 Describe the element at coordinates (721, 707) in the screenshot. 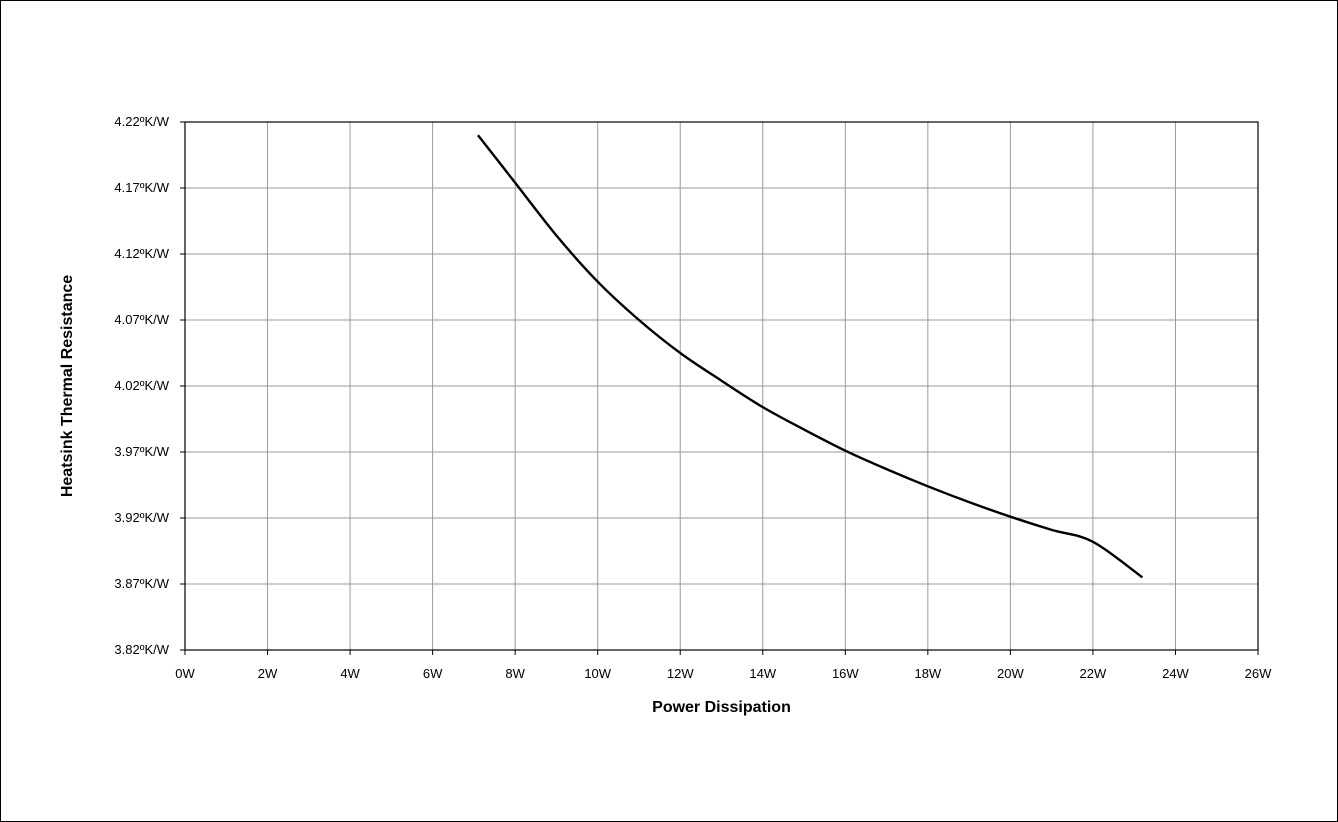

I see `x-axis-title: Power Dissipation` at that location.